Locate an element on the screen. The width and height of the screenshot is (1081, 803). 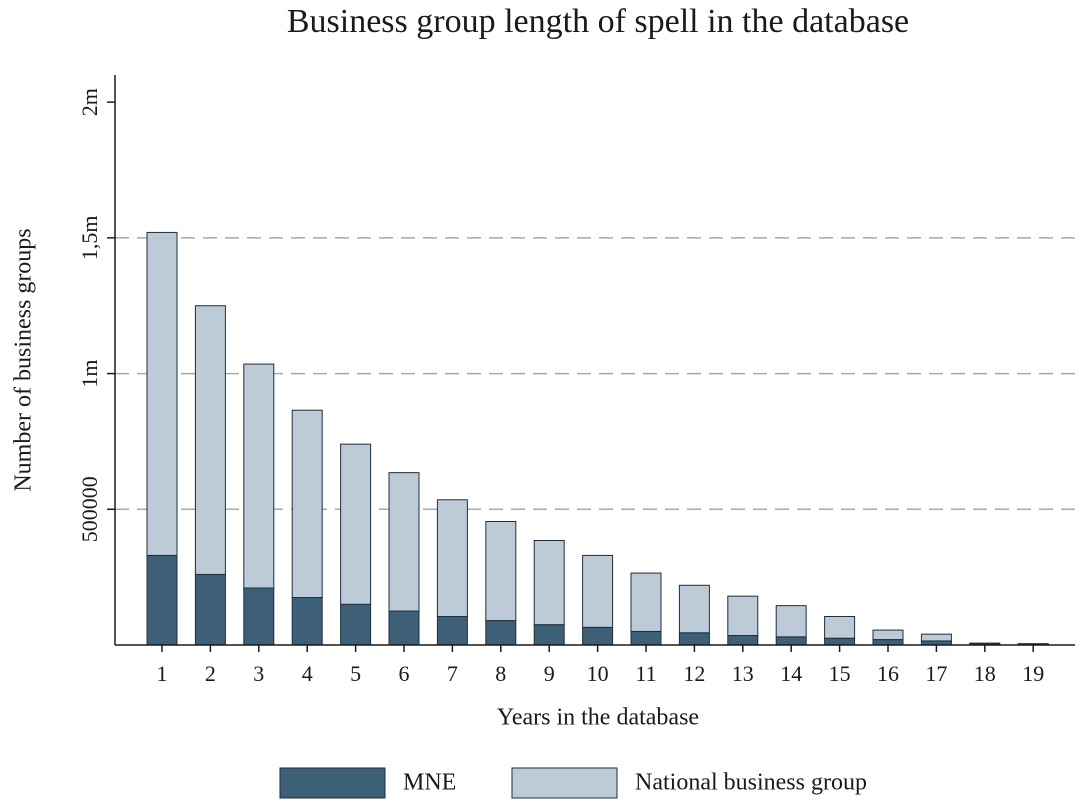
x-tick-label: 14 is located at coordinates (791, 673).